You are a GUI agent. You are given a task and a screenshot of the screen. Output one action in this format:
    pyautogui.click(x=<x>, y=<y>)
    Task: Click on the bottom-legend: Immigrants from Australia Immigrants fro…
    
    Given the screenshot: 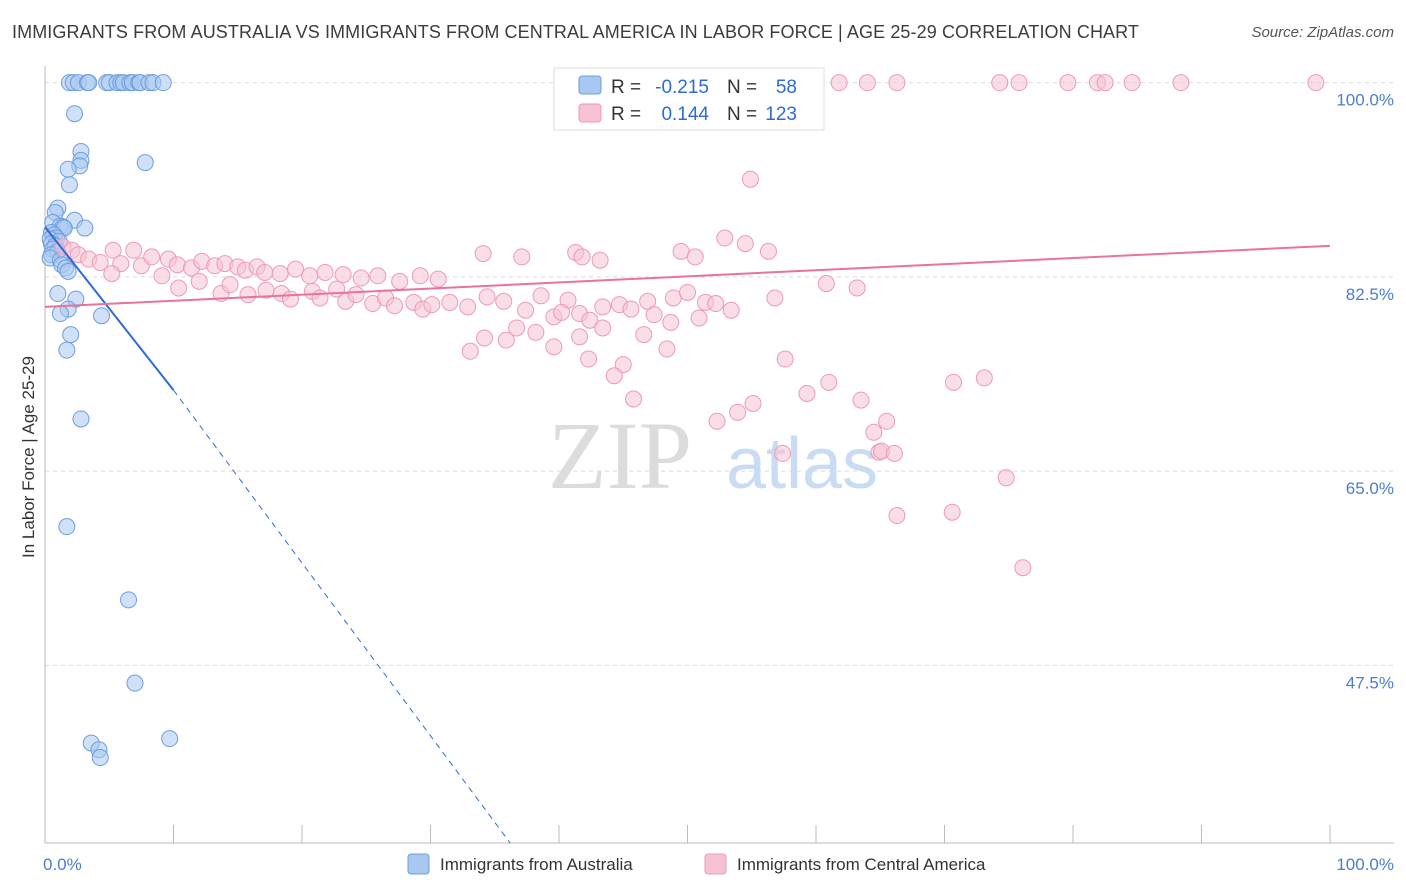 What is the action you would take?
    pyautogui.click(x=696, y=864)
    